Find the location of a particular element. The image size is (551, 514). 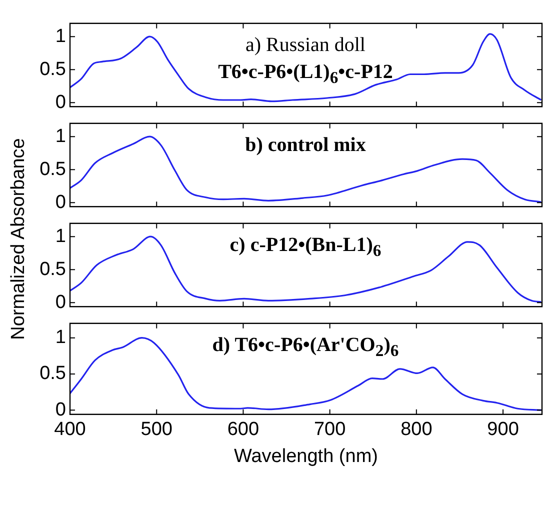

annotation: b) control mix is located at coordinates (305, 145).